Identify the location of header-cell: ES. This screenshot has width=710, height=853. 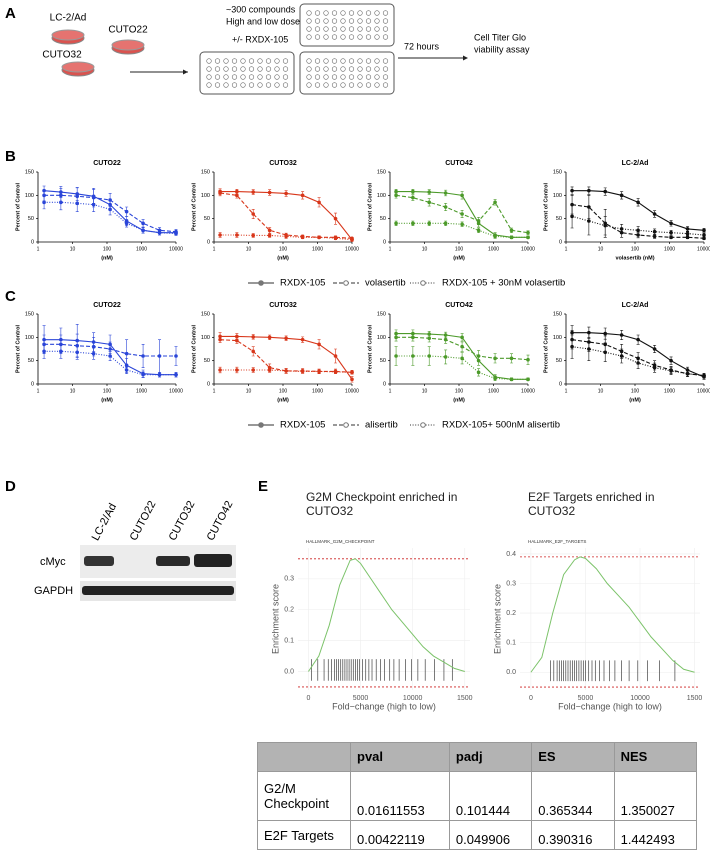
(573, 757).